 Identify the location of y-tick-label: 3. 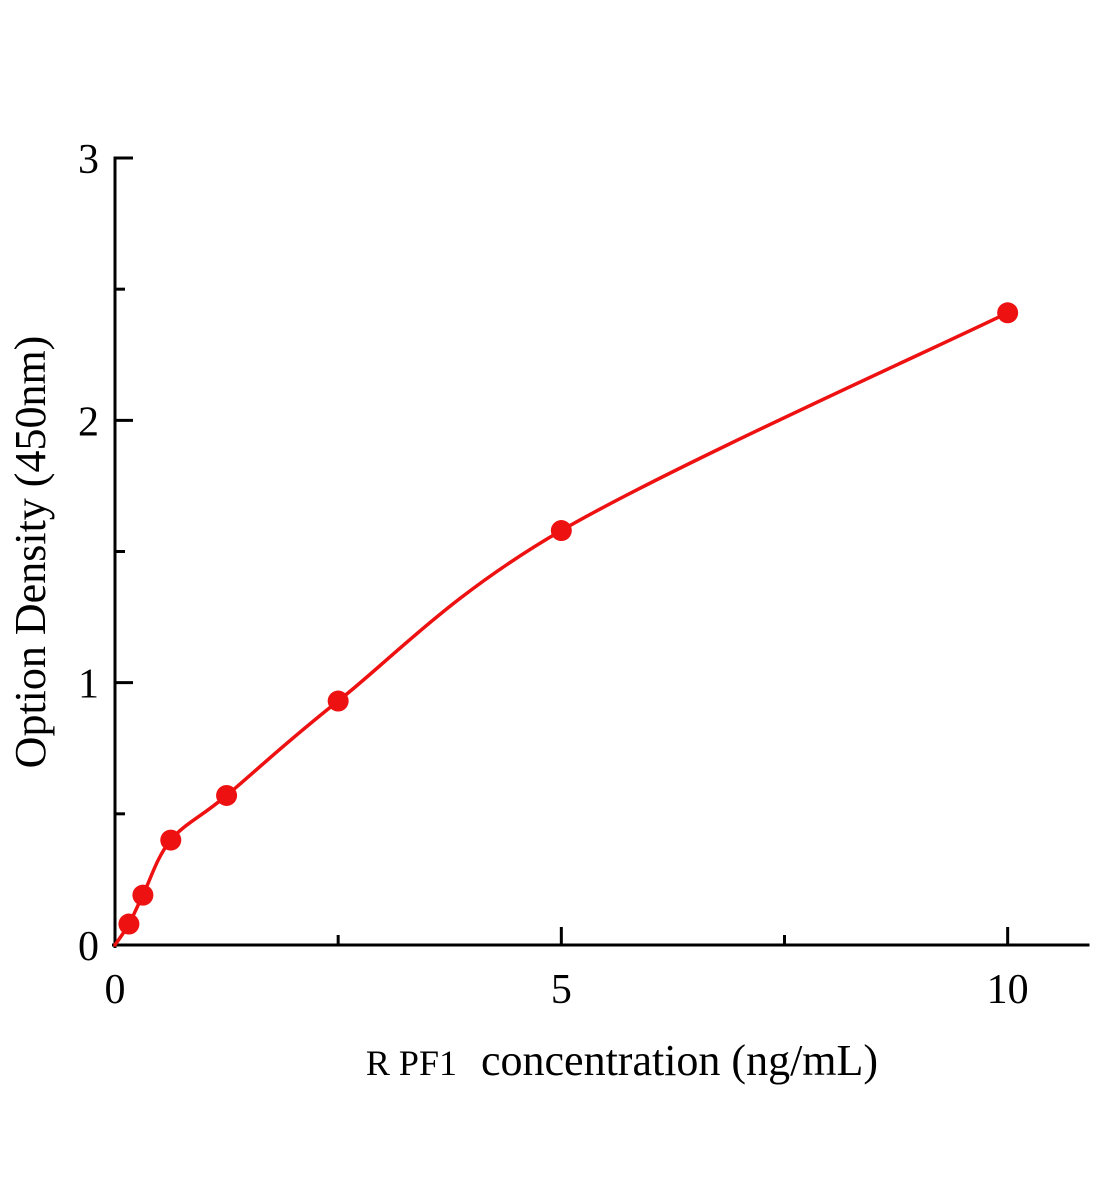
(88, 160).